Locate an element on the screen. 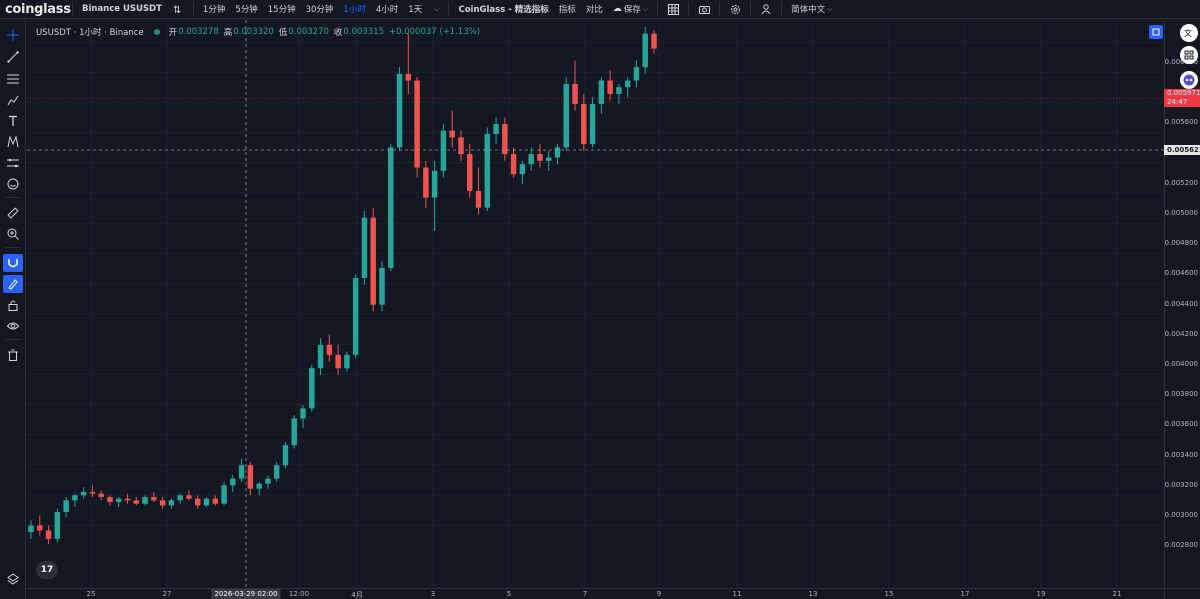 Image resolution: width=1200 pixels, height=599 pixels. low-label: 低 is located at coordinates (283, 33).